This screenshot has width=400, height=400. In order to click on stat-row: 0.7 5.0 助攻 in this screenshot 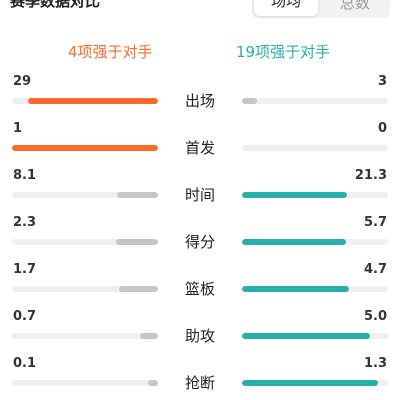, I will do `click(200, 331)`.